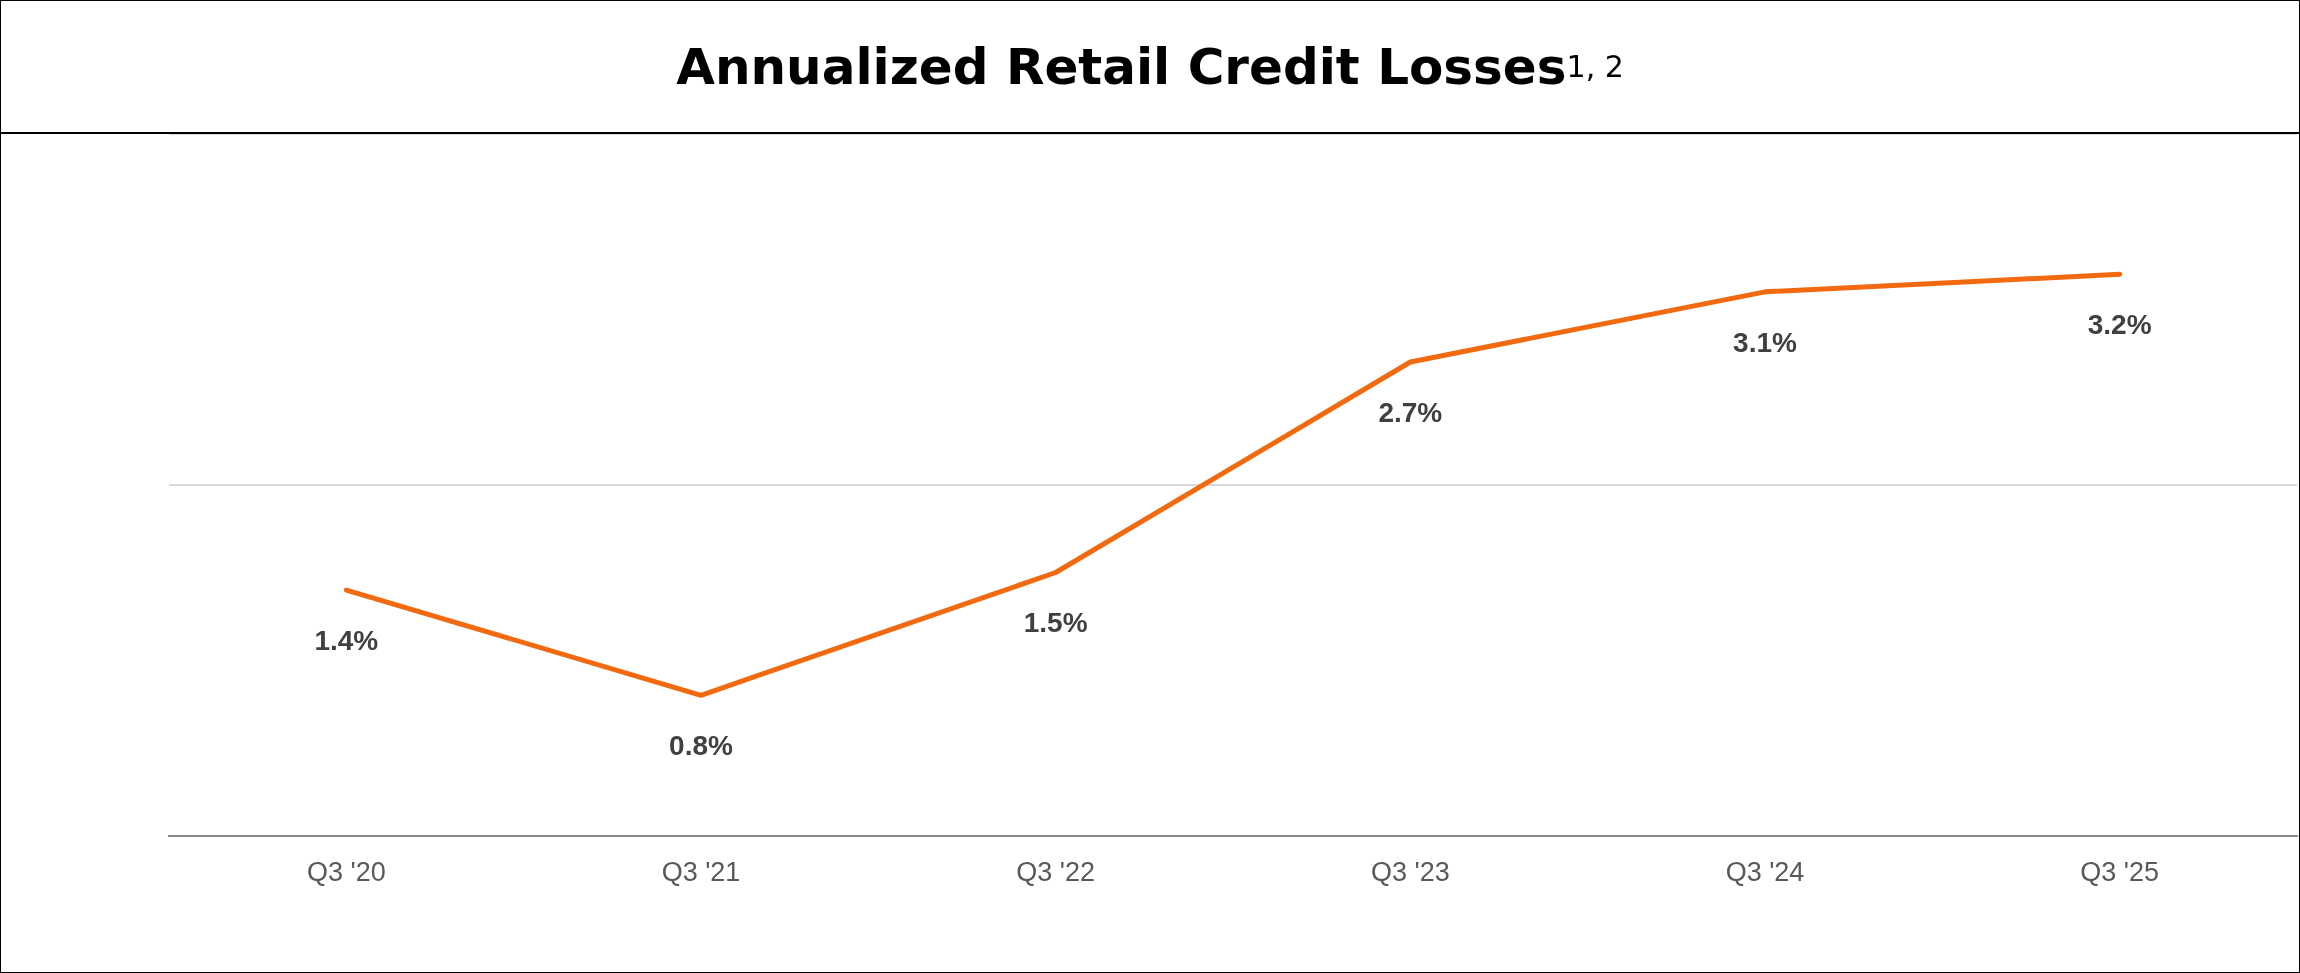  Describe the element at coordinates (701, 872) in the screenshot. I see `x-tick-label: Q3 '21` at that location.